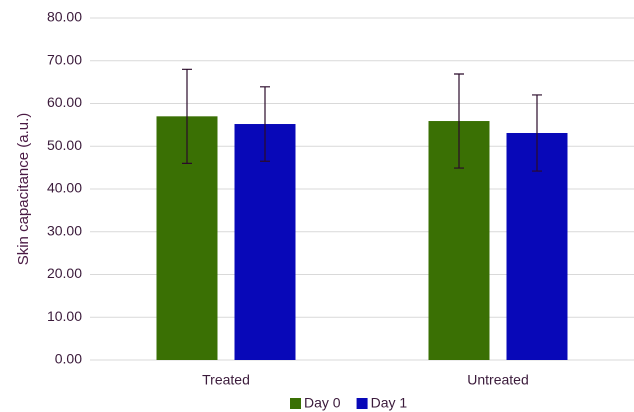  What do you see at coordinates (389, 403) in the screenshot?
I see `legend-label: Day 1` at bounding box center [389, 403].